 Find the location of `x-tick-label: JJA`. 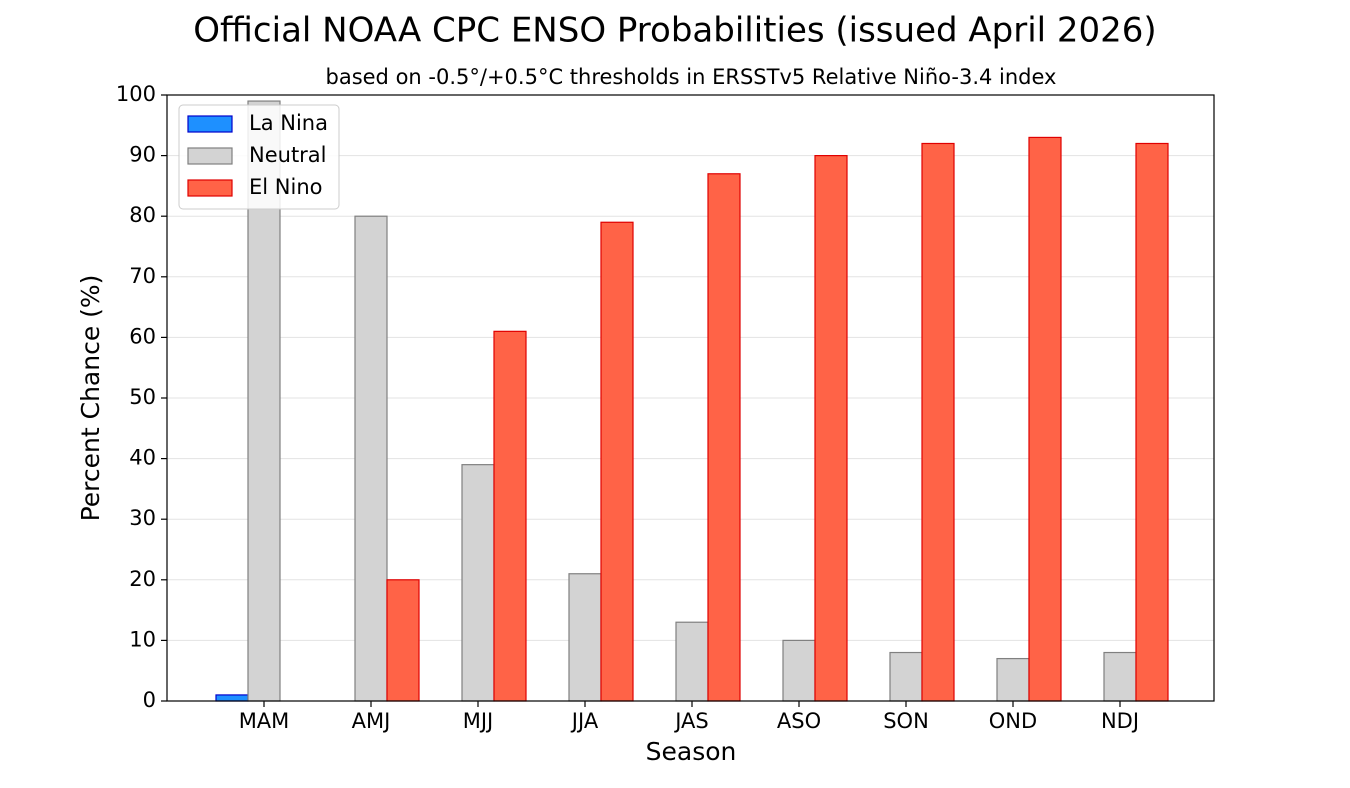

x-tick-label: JJA is located at coordinates (584, 721).